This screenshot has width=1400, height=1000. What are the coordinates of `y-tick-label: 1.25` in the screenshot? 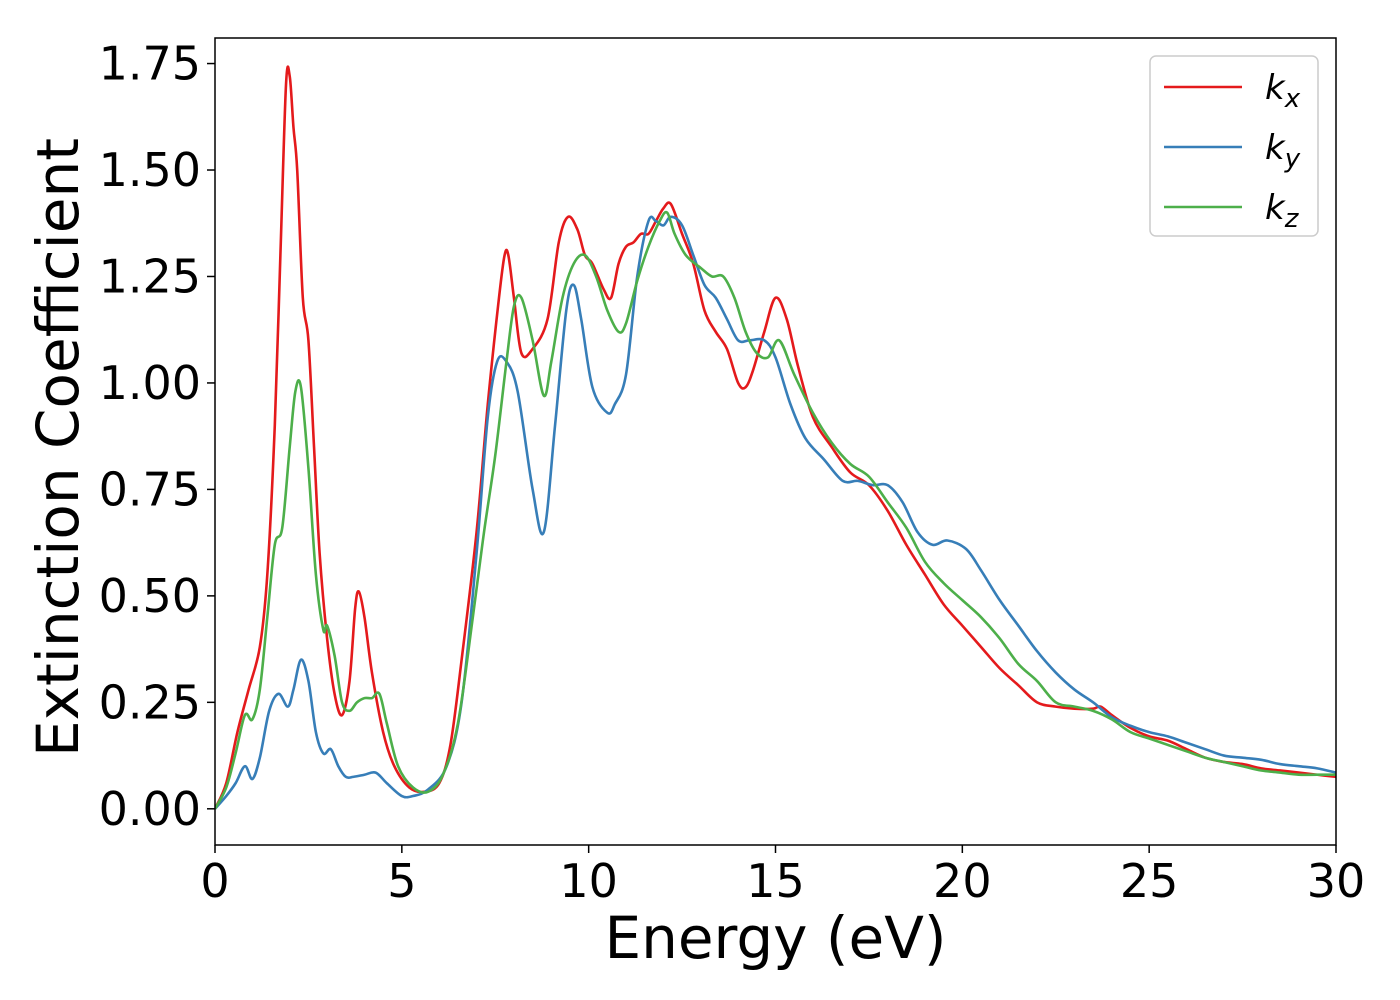 It's located at (150, 276).